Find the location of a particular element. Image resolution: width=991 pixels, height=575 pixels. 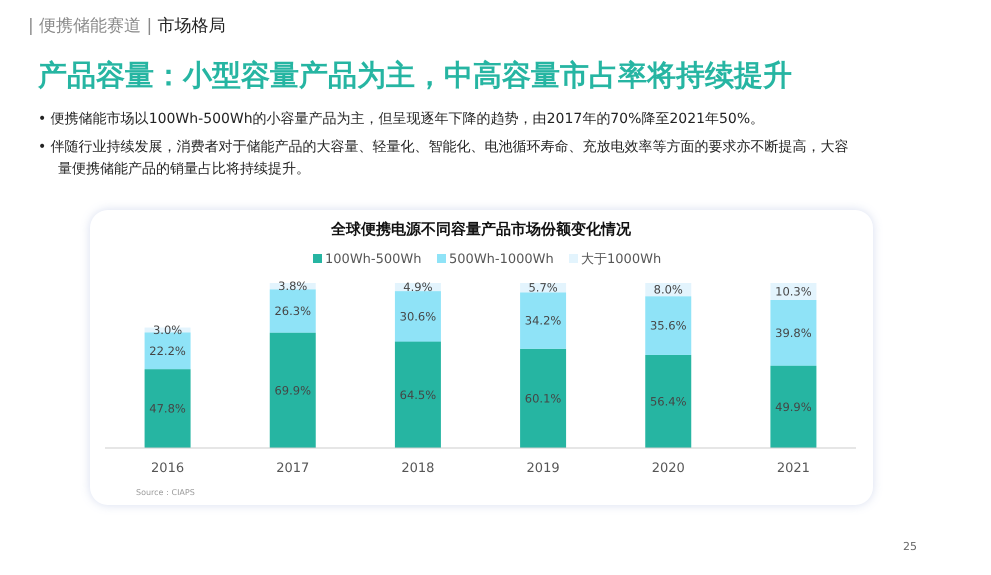

chart-title: 全球便携电源不同容量产品市场份额变化情况 is located at coordinates (481, 229).